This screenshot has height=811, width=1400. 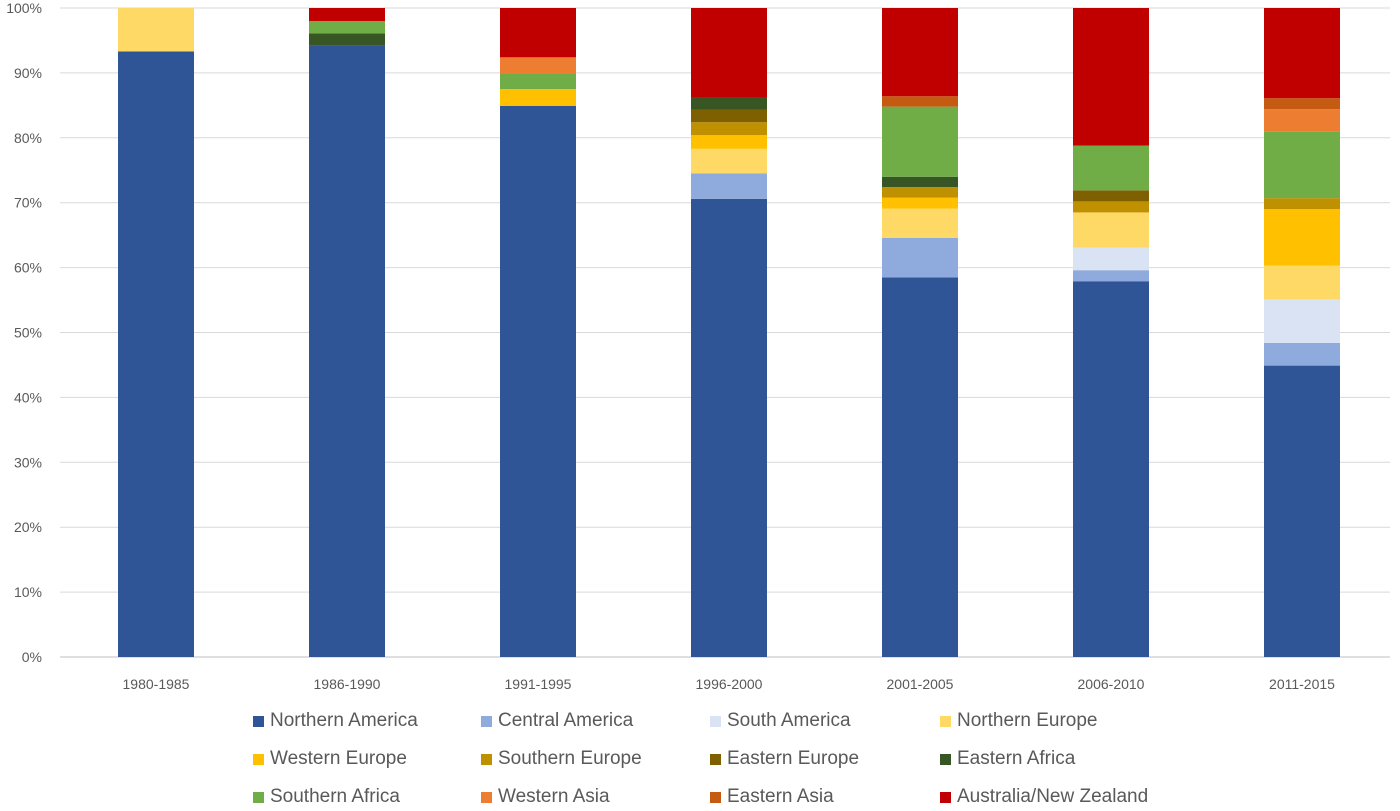 What do you see at coordinates (566, 720) in the screenshot?
I see `legend-label: Central America` at bounding box center [566, 720].